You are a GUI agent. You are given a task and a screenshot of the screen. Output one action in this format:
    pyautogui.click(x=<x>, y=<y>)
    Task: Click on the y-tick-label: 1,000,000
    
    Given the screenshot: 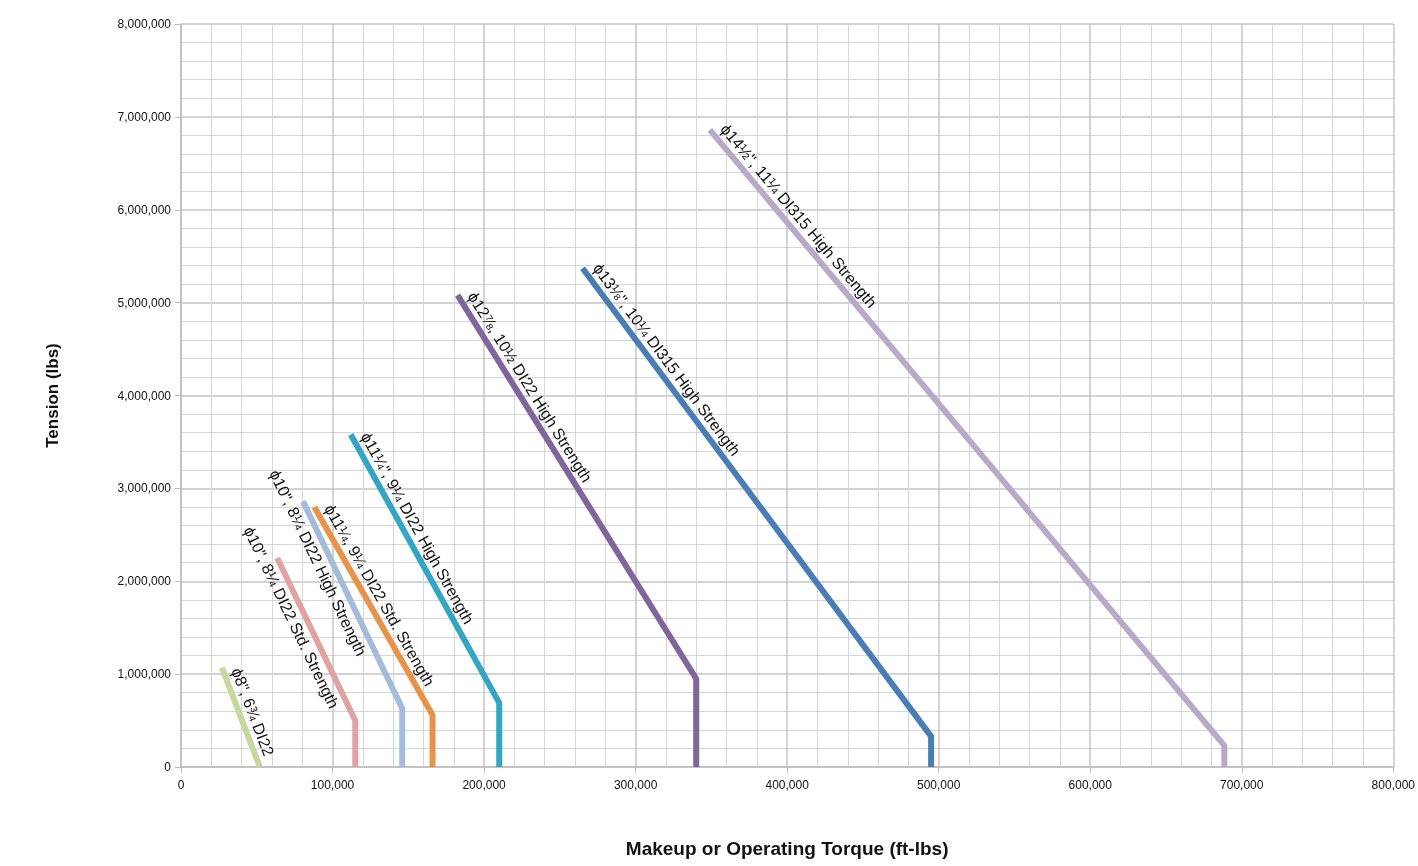 What is the action you would take?
    pyautogui.click(x=144, y=674)
    